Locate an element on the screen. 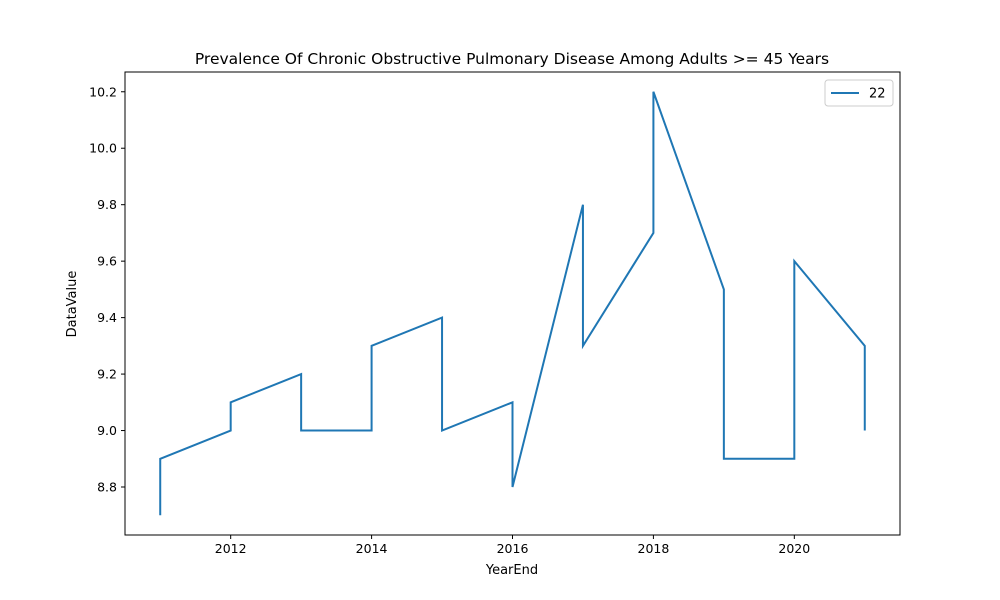  y-tick-label: 8.8 is located at coordinates (107, 487).